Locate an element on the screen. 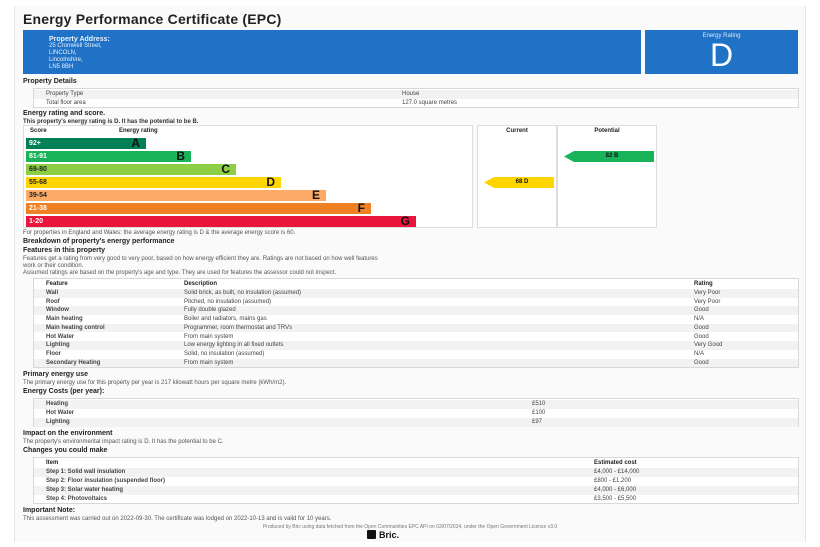 This screenshot has width=820, height=547. table-row: Hot Water £100 is located at coordinates (416, 413).